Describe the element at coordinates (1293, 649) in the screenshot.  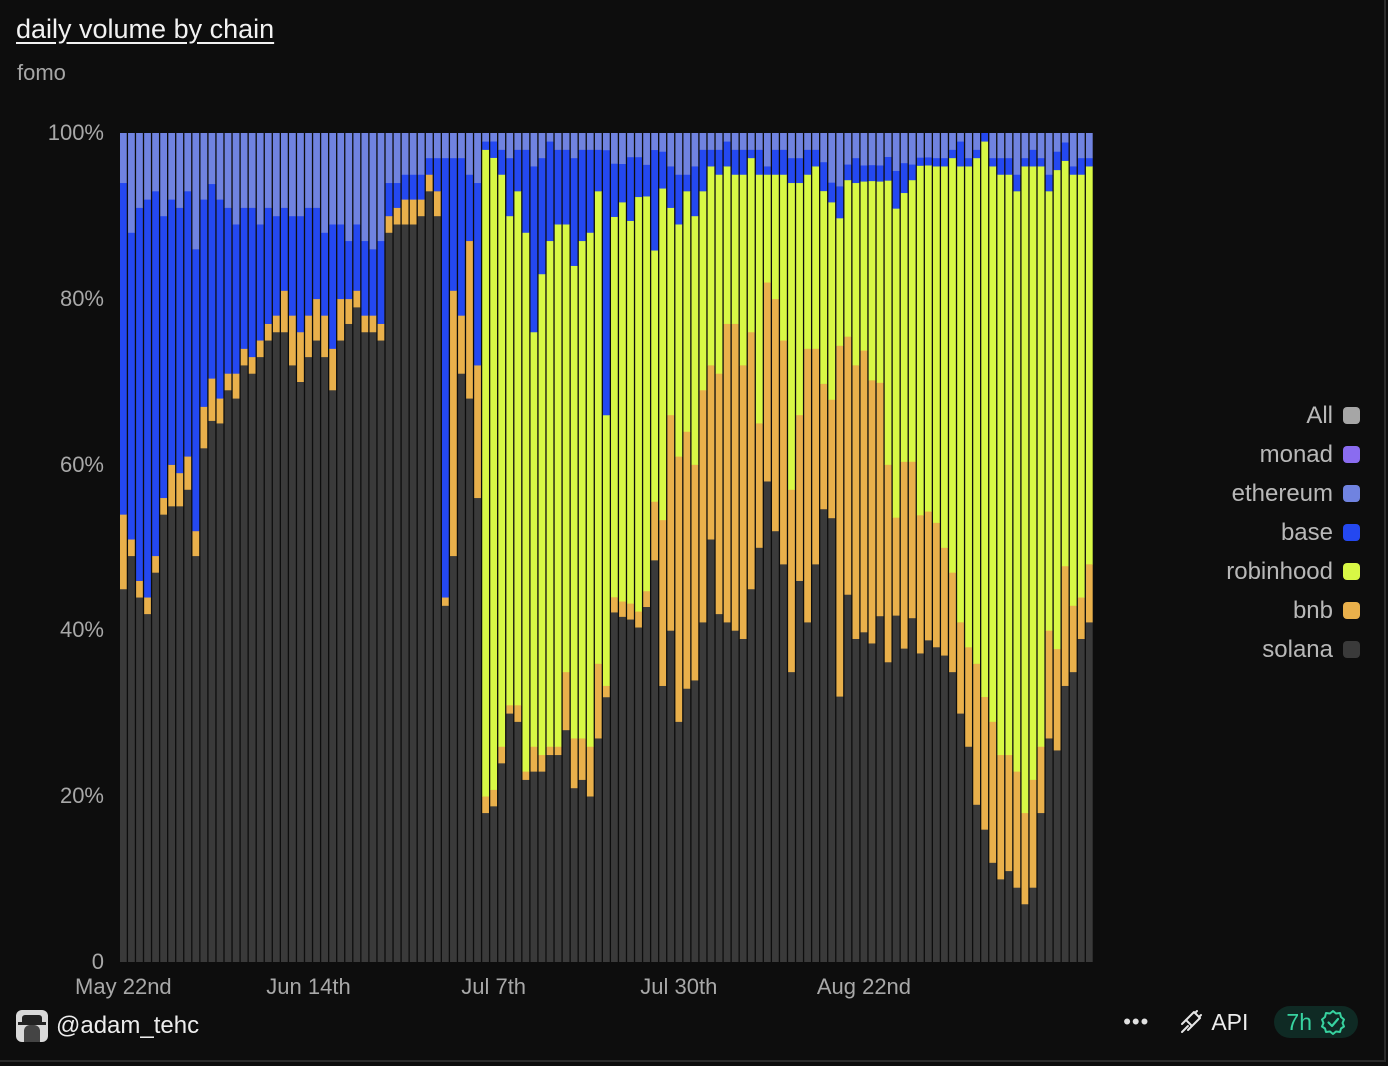
I see `legend-item-solana: solana` at that location.